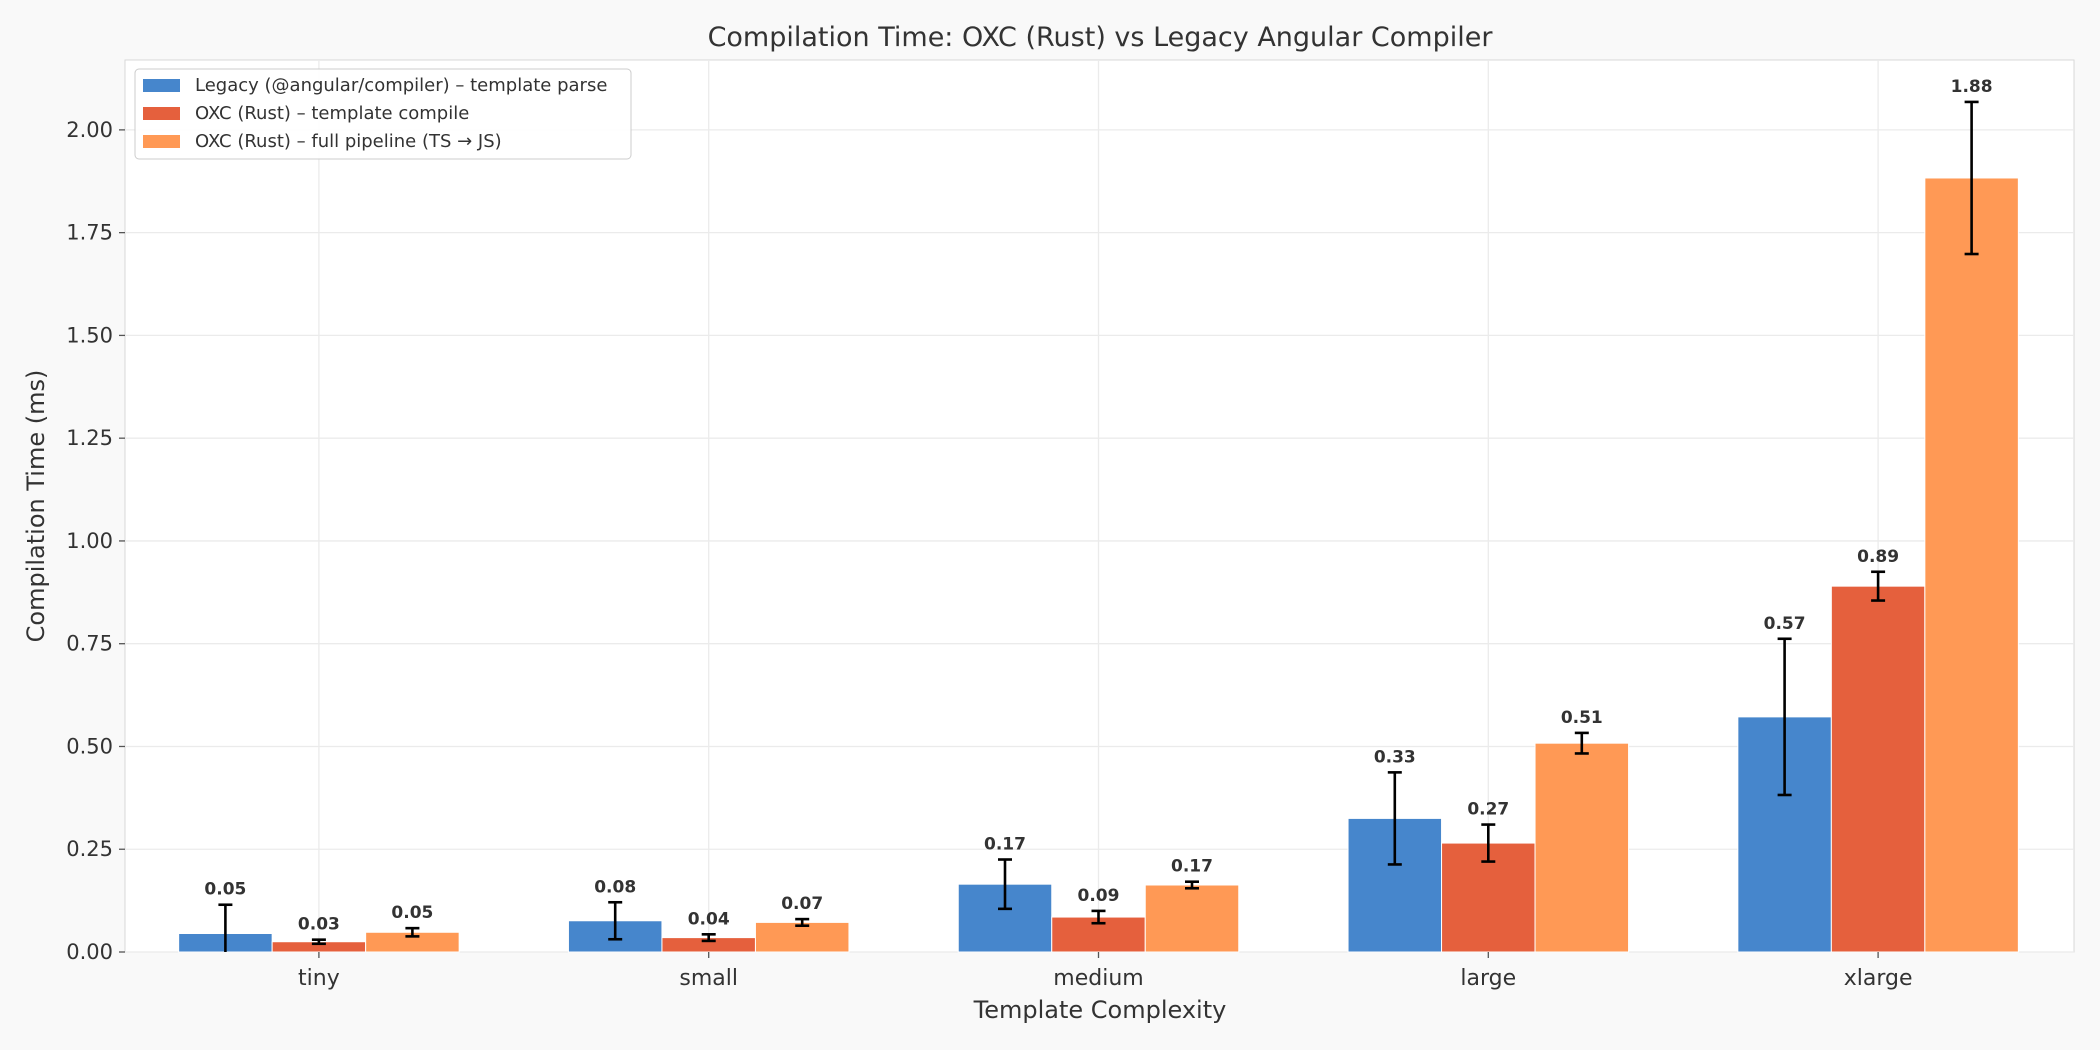 The image size is (2100, 1050). I want to click on y-tick-label: 1.25, so click(89, 438).